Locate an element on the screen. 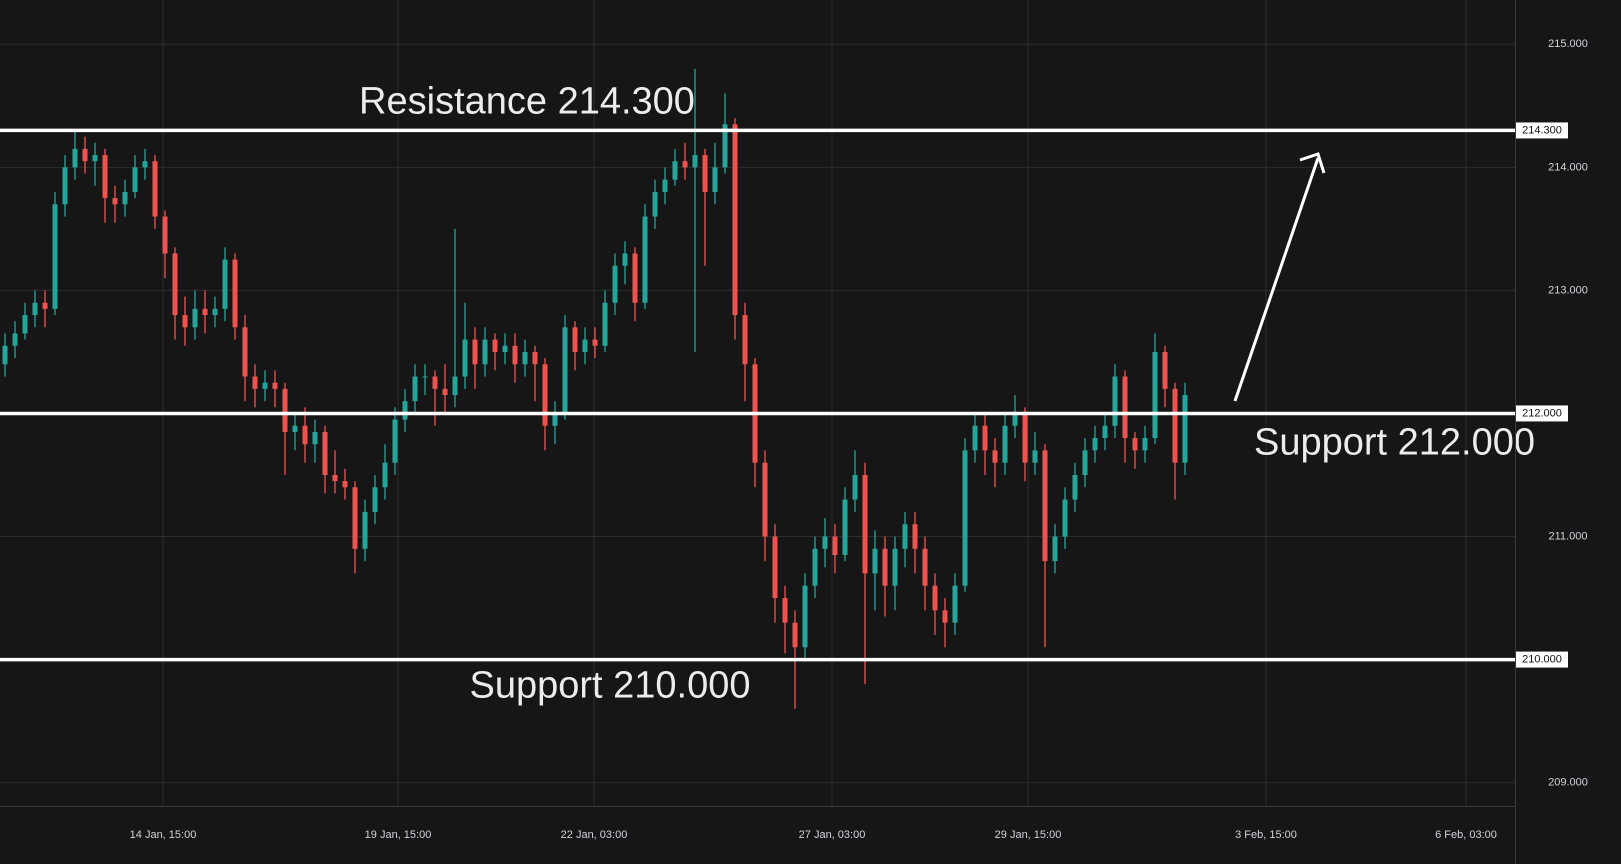 Image resolution: width=1621 pixels, height=864 pixels. x-tick-label: 29 Jan, 15:00 is located at coordinates (1028, 835).